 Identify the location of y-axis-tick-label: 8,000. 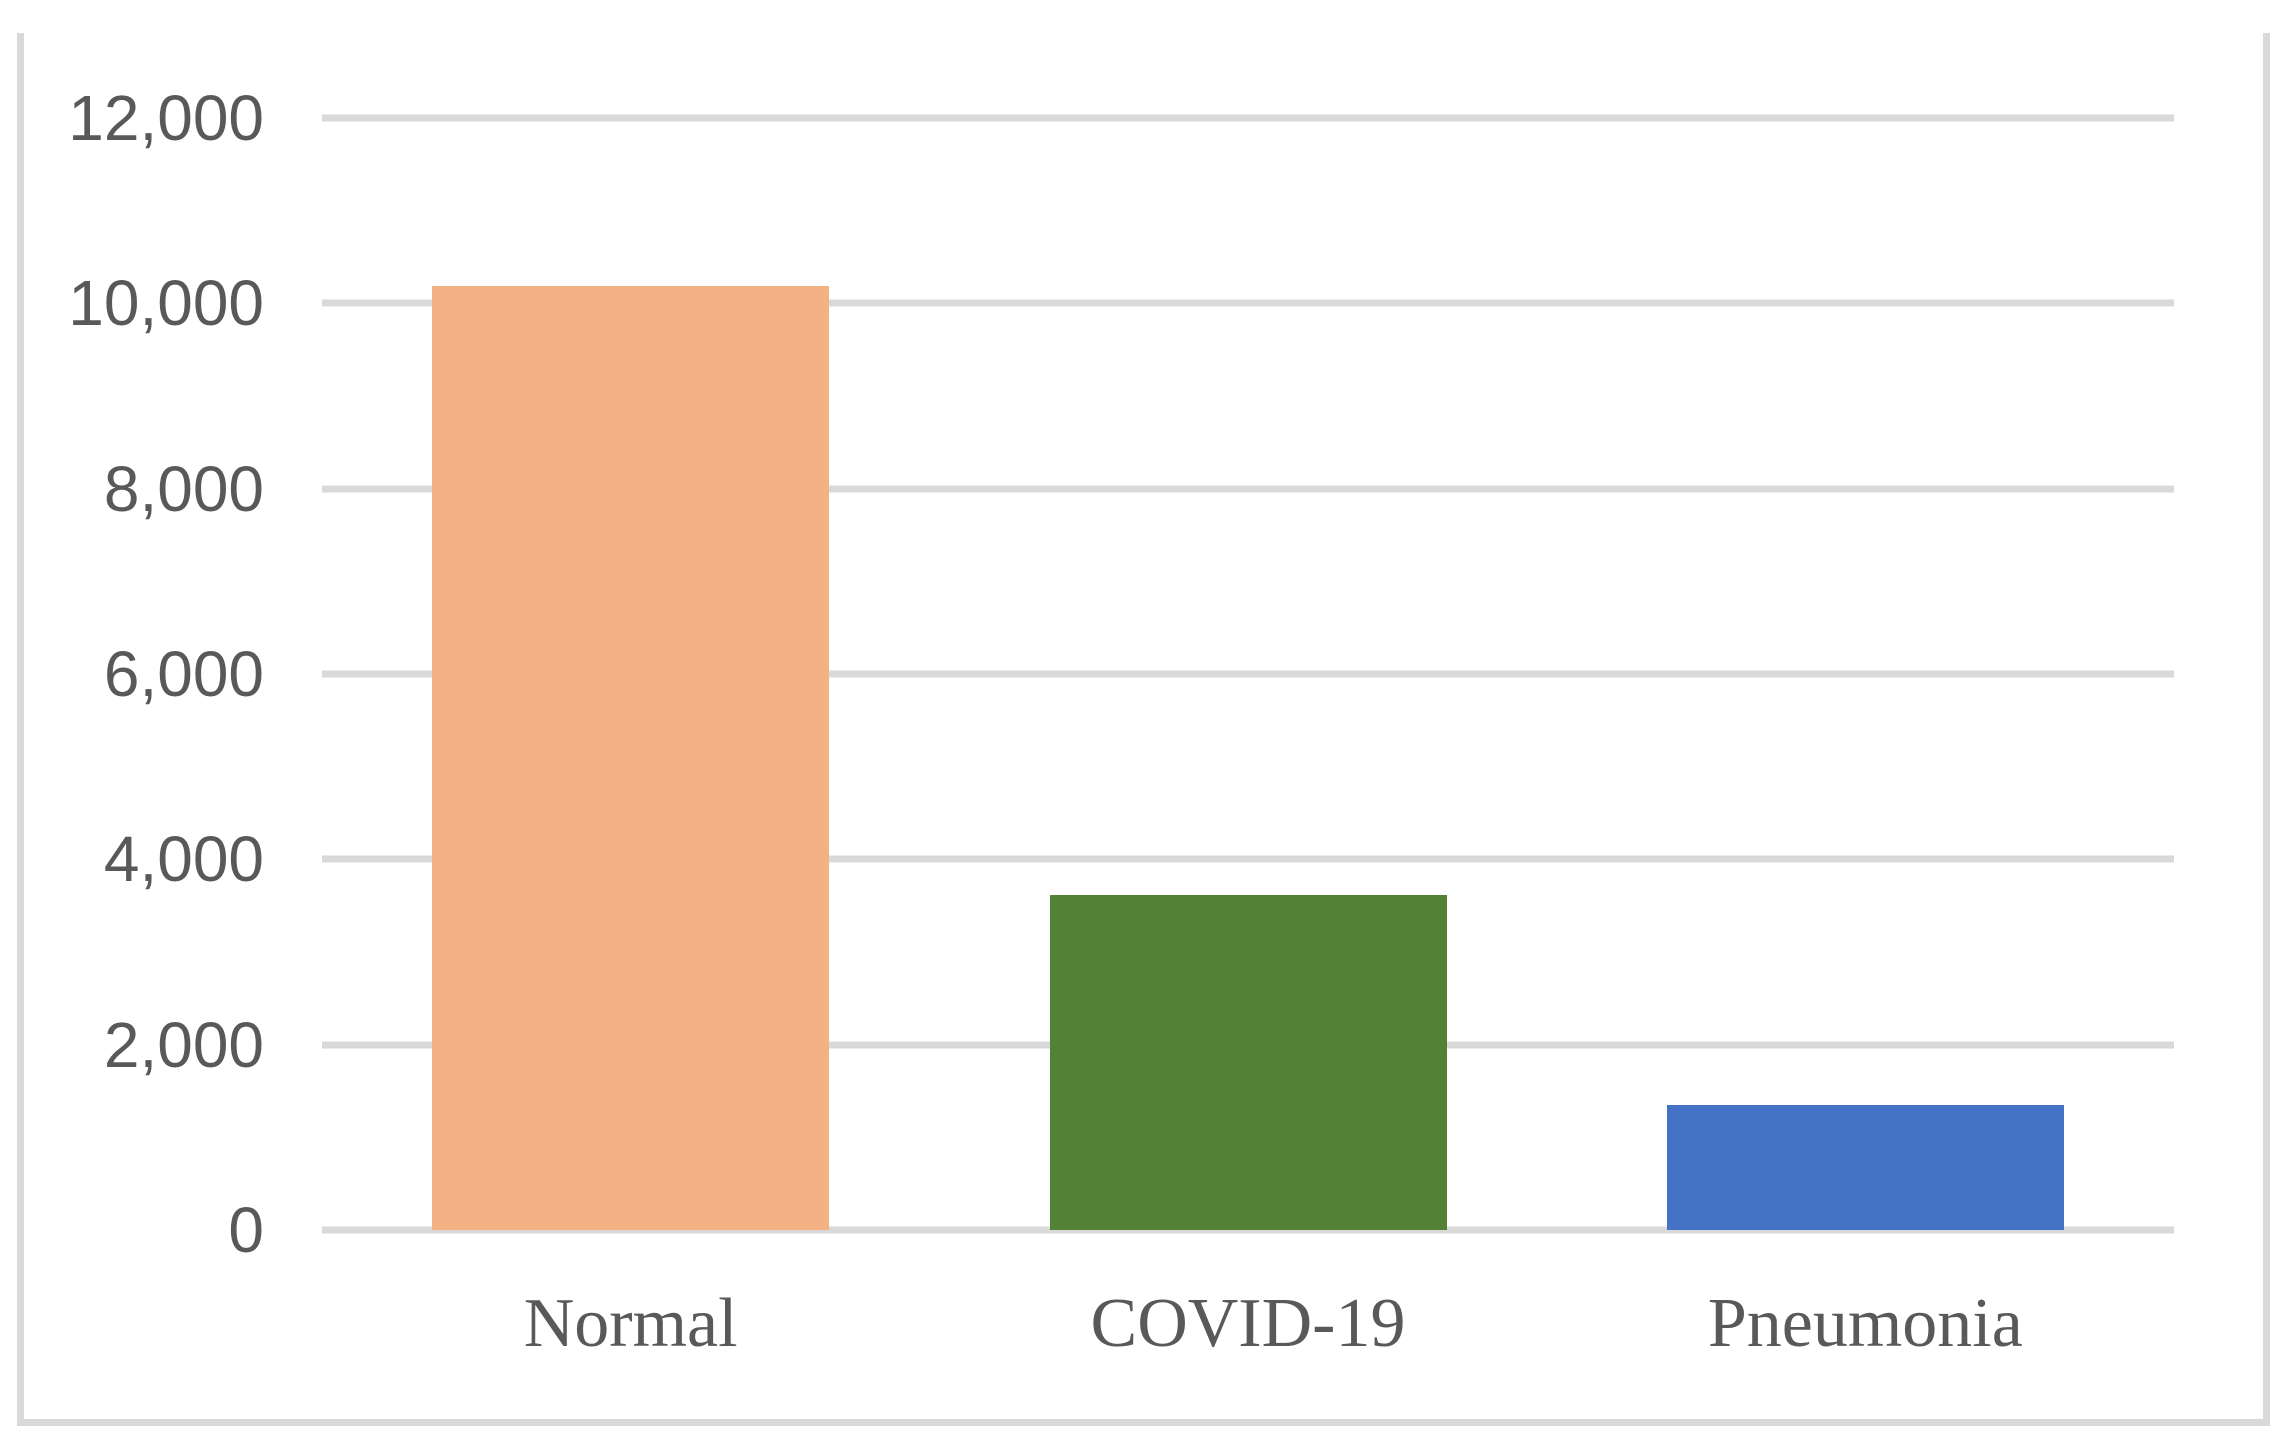
(183, 488).